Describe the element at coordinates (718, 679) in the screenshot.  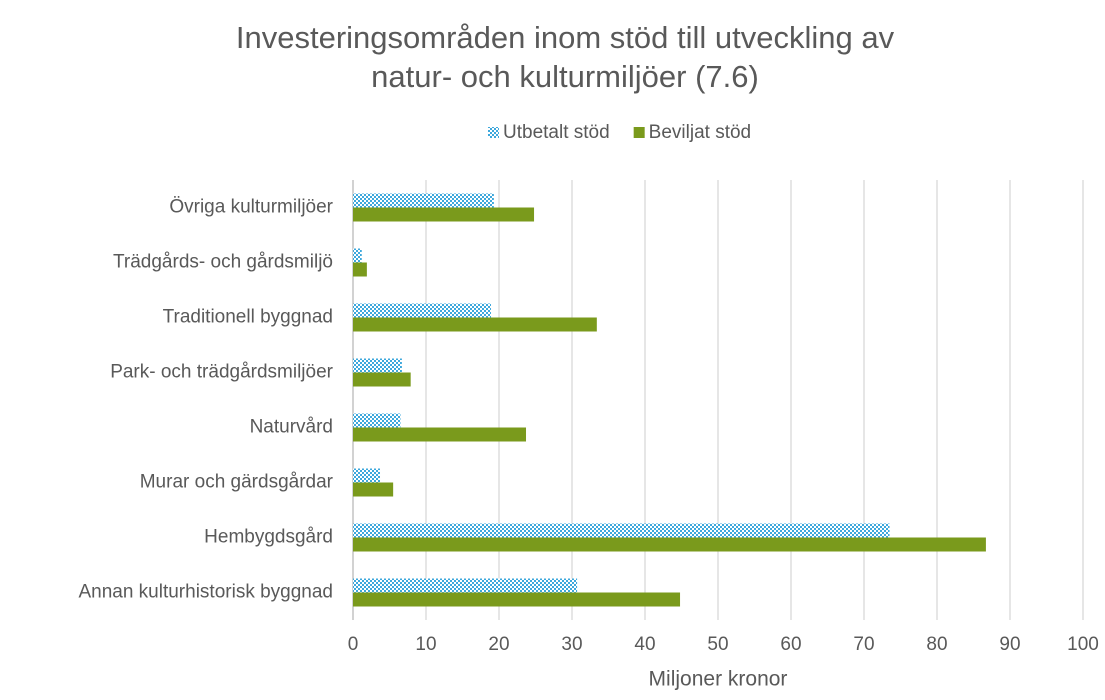
I see `x-axis-label: Miljoner kronor` at that location.